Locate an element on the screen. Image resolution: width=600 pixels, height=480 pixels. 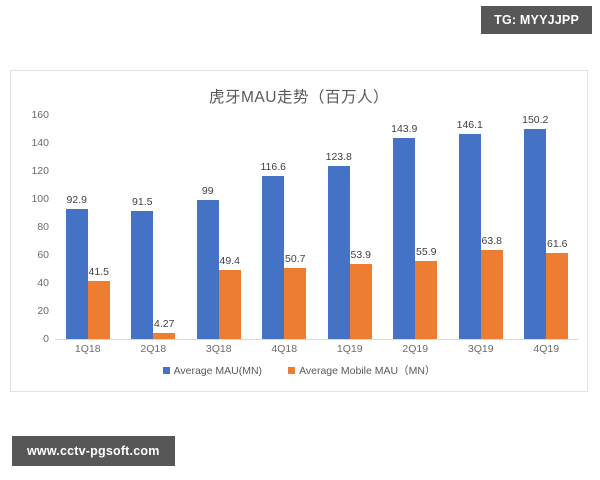
x-axis: 1Q18 2Q18 3Q18 4Q18 1Q19 2Q19 3Q19 4Q19 is located at coordinates (317, 349).